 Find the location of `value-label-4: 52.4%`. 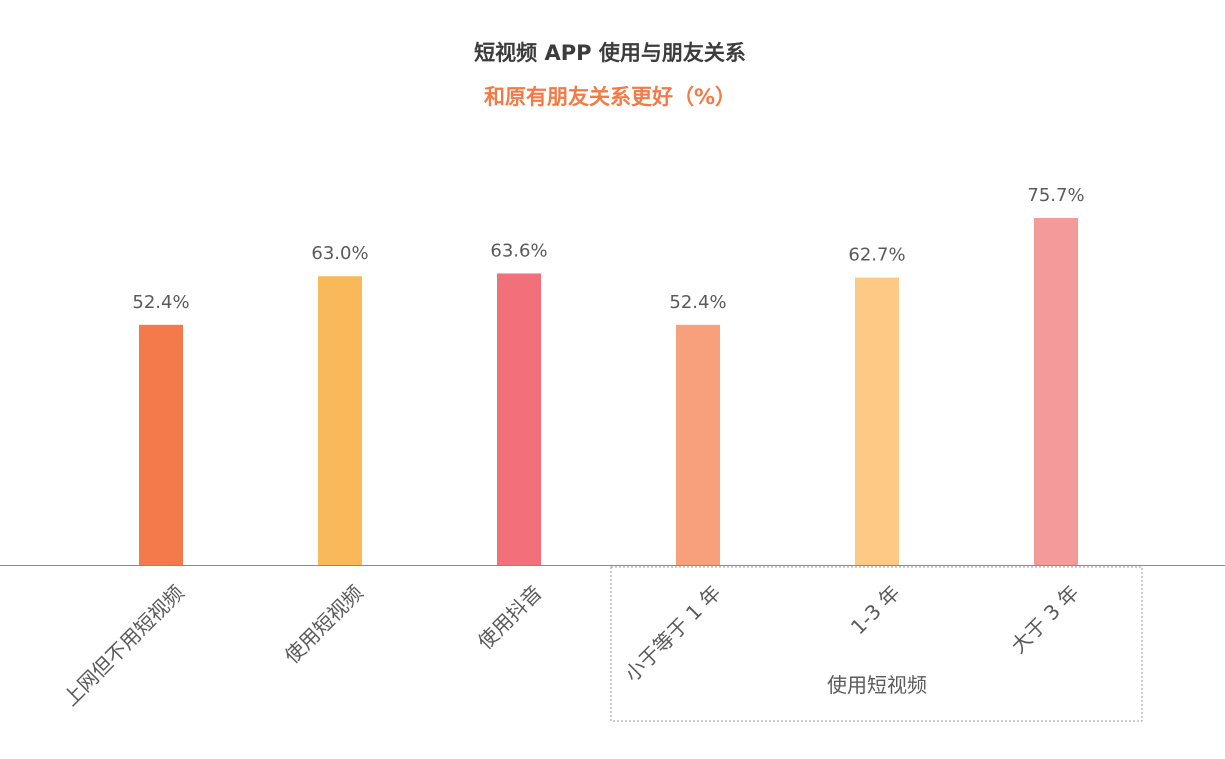

value-label-4: 52.4% is located at coordinates (697, 302).